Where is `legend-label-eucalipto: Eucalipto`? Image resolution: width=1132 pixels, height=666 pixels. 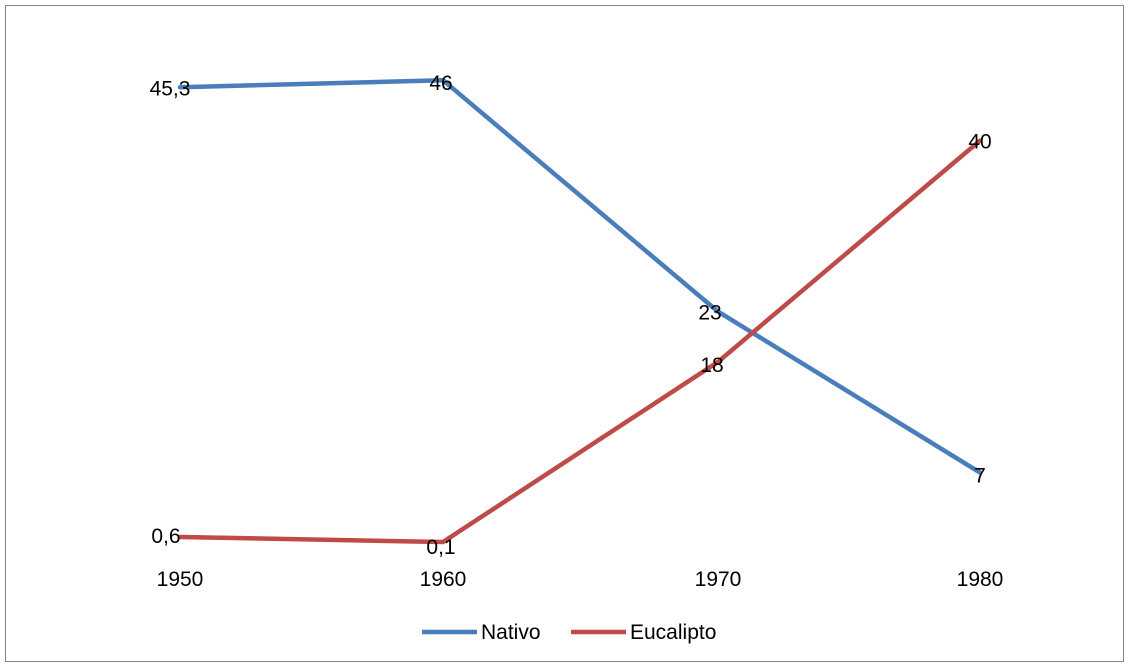
legend-label-eucalipto: Eucalipto is located at coordinates (673, 632).